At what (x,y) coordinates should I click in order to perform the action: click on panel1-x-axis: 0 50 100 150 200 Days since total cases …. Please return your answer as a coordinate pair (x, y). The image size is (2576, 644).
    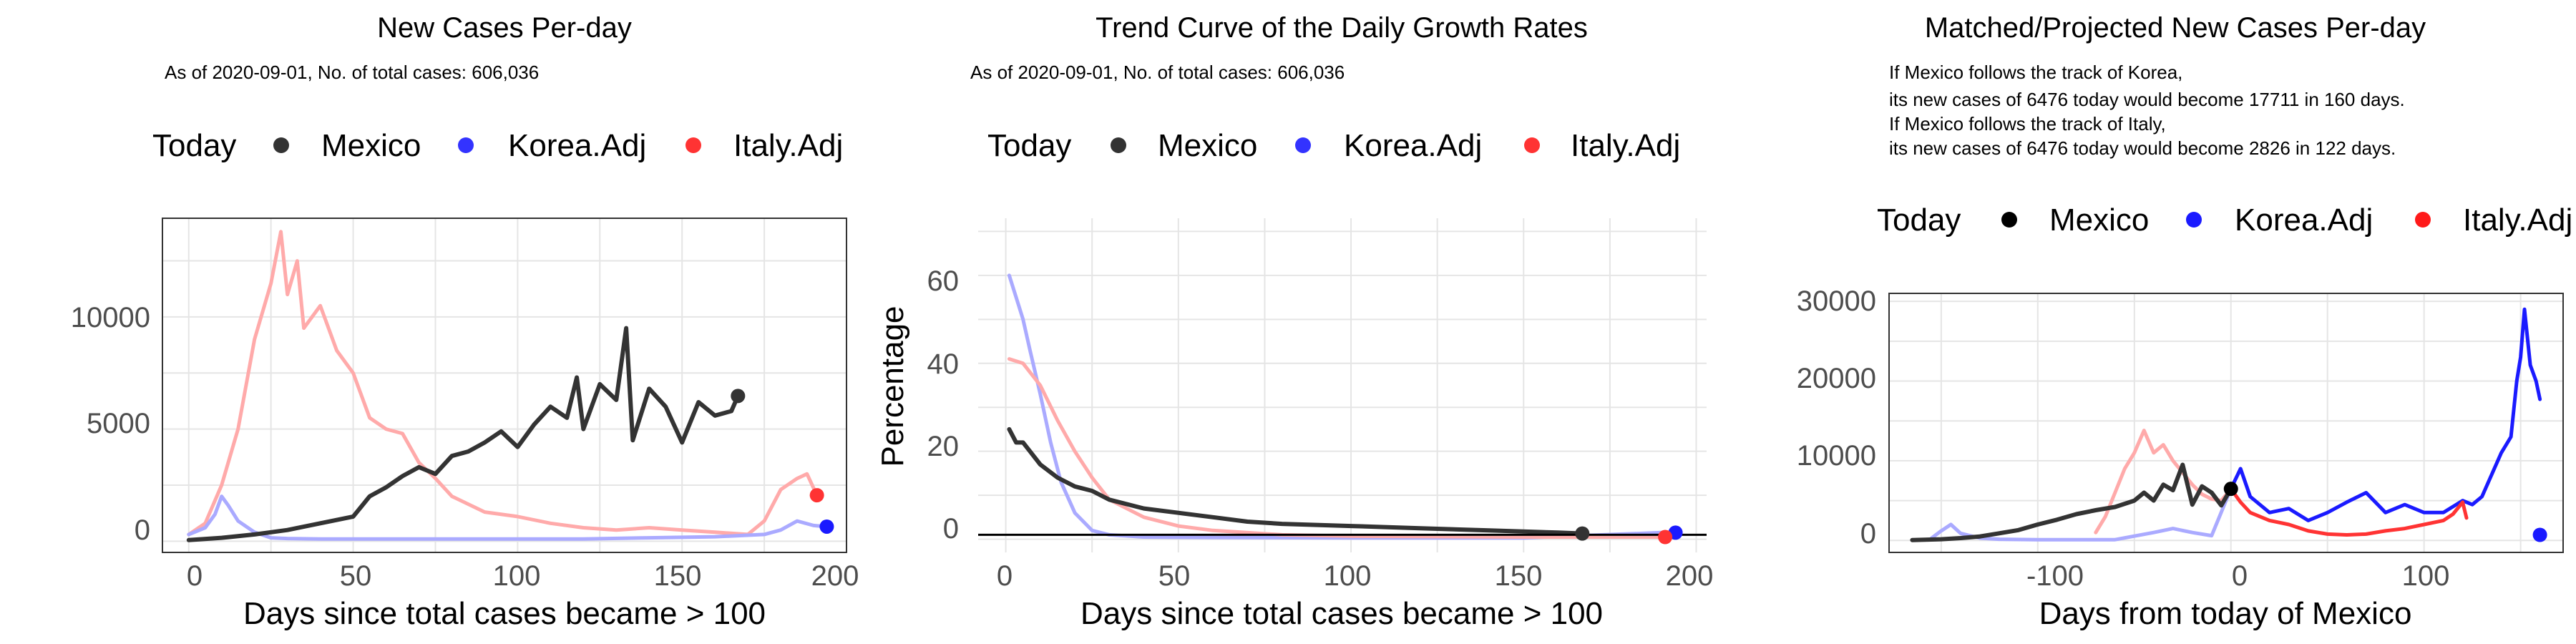
    Looking at the image, I should click on (523, 595).